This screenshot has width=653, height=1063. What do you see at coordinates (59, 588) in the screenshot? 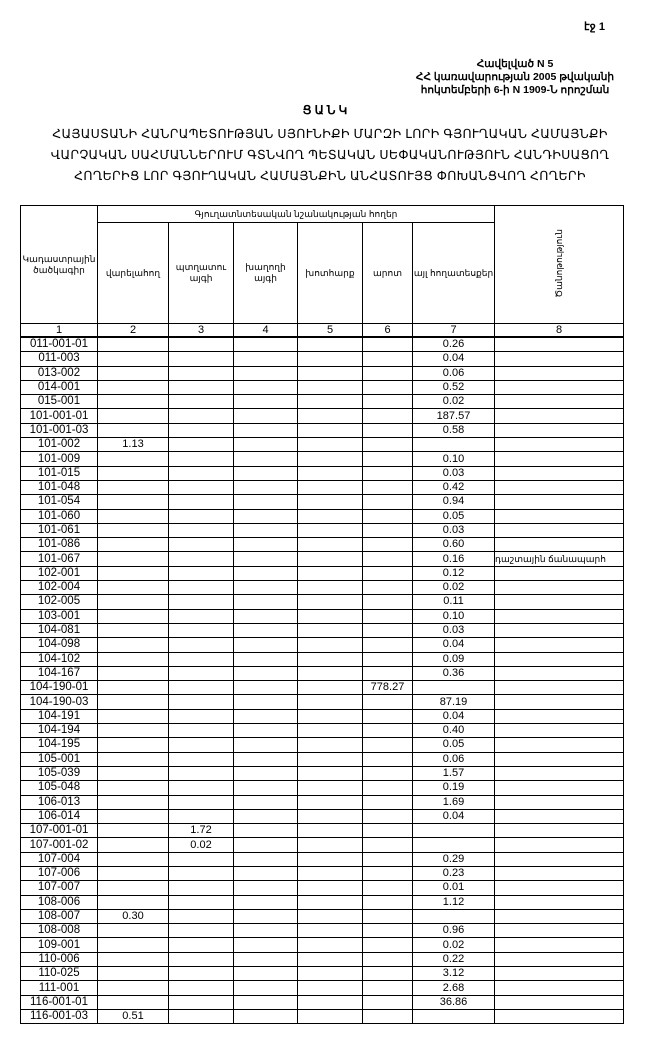
I see `cell-cadastral-code: 102-004` at bounding box center [59, 588].